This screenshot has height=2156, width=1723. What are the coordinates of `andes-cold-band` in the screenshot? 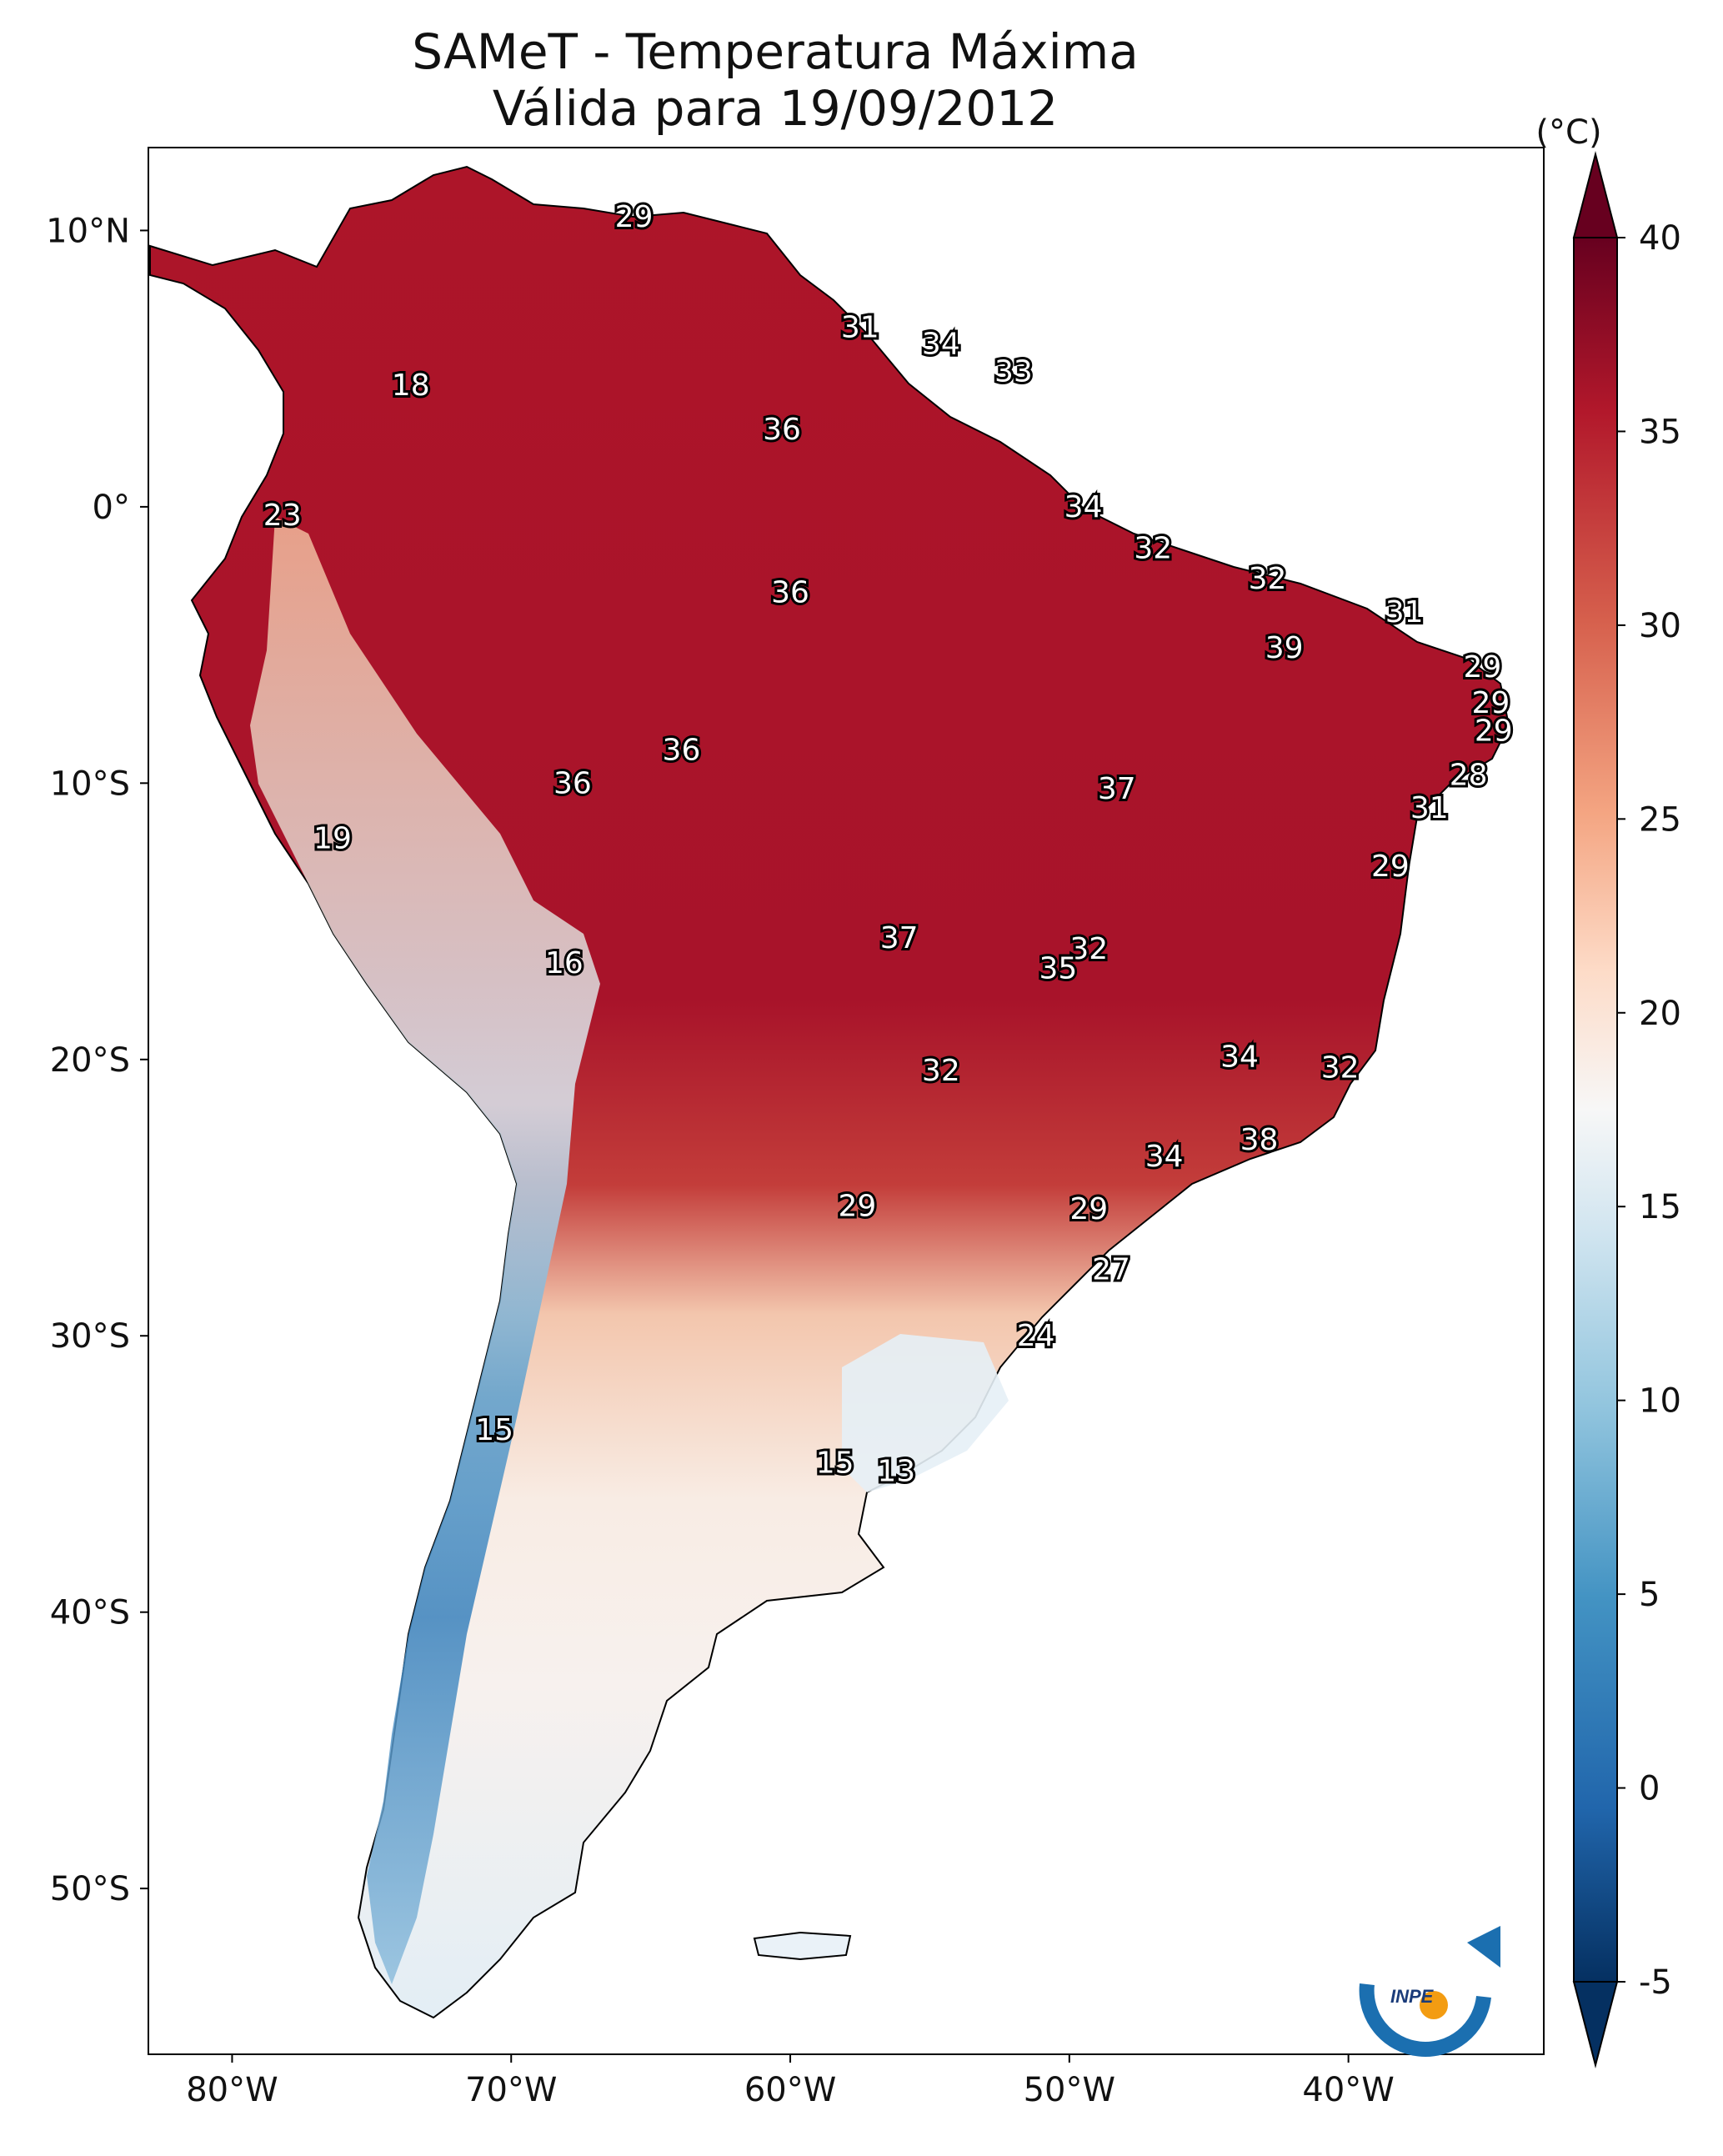 It's located at (425, 1250).